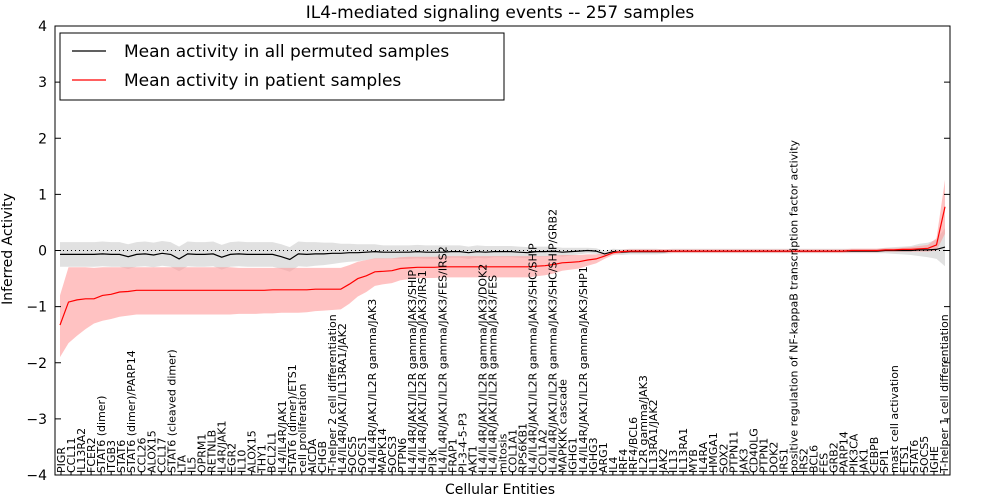 Image resolution: width=1000 pixels, height=500 pixels. I want to click on x-tick-label: BCL2L1, so click(272, 452).